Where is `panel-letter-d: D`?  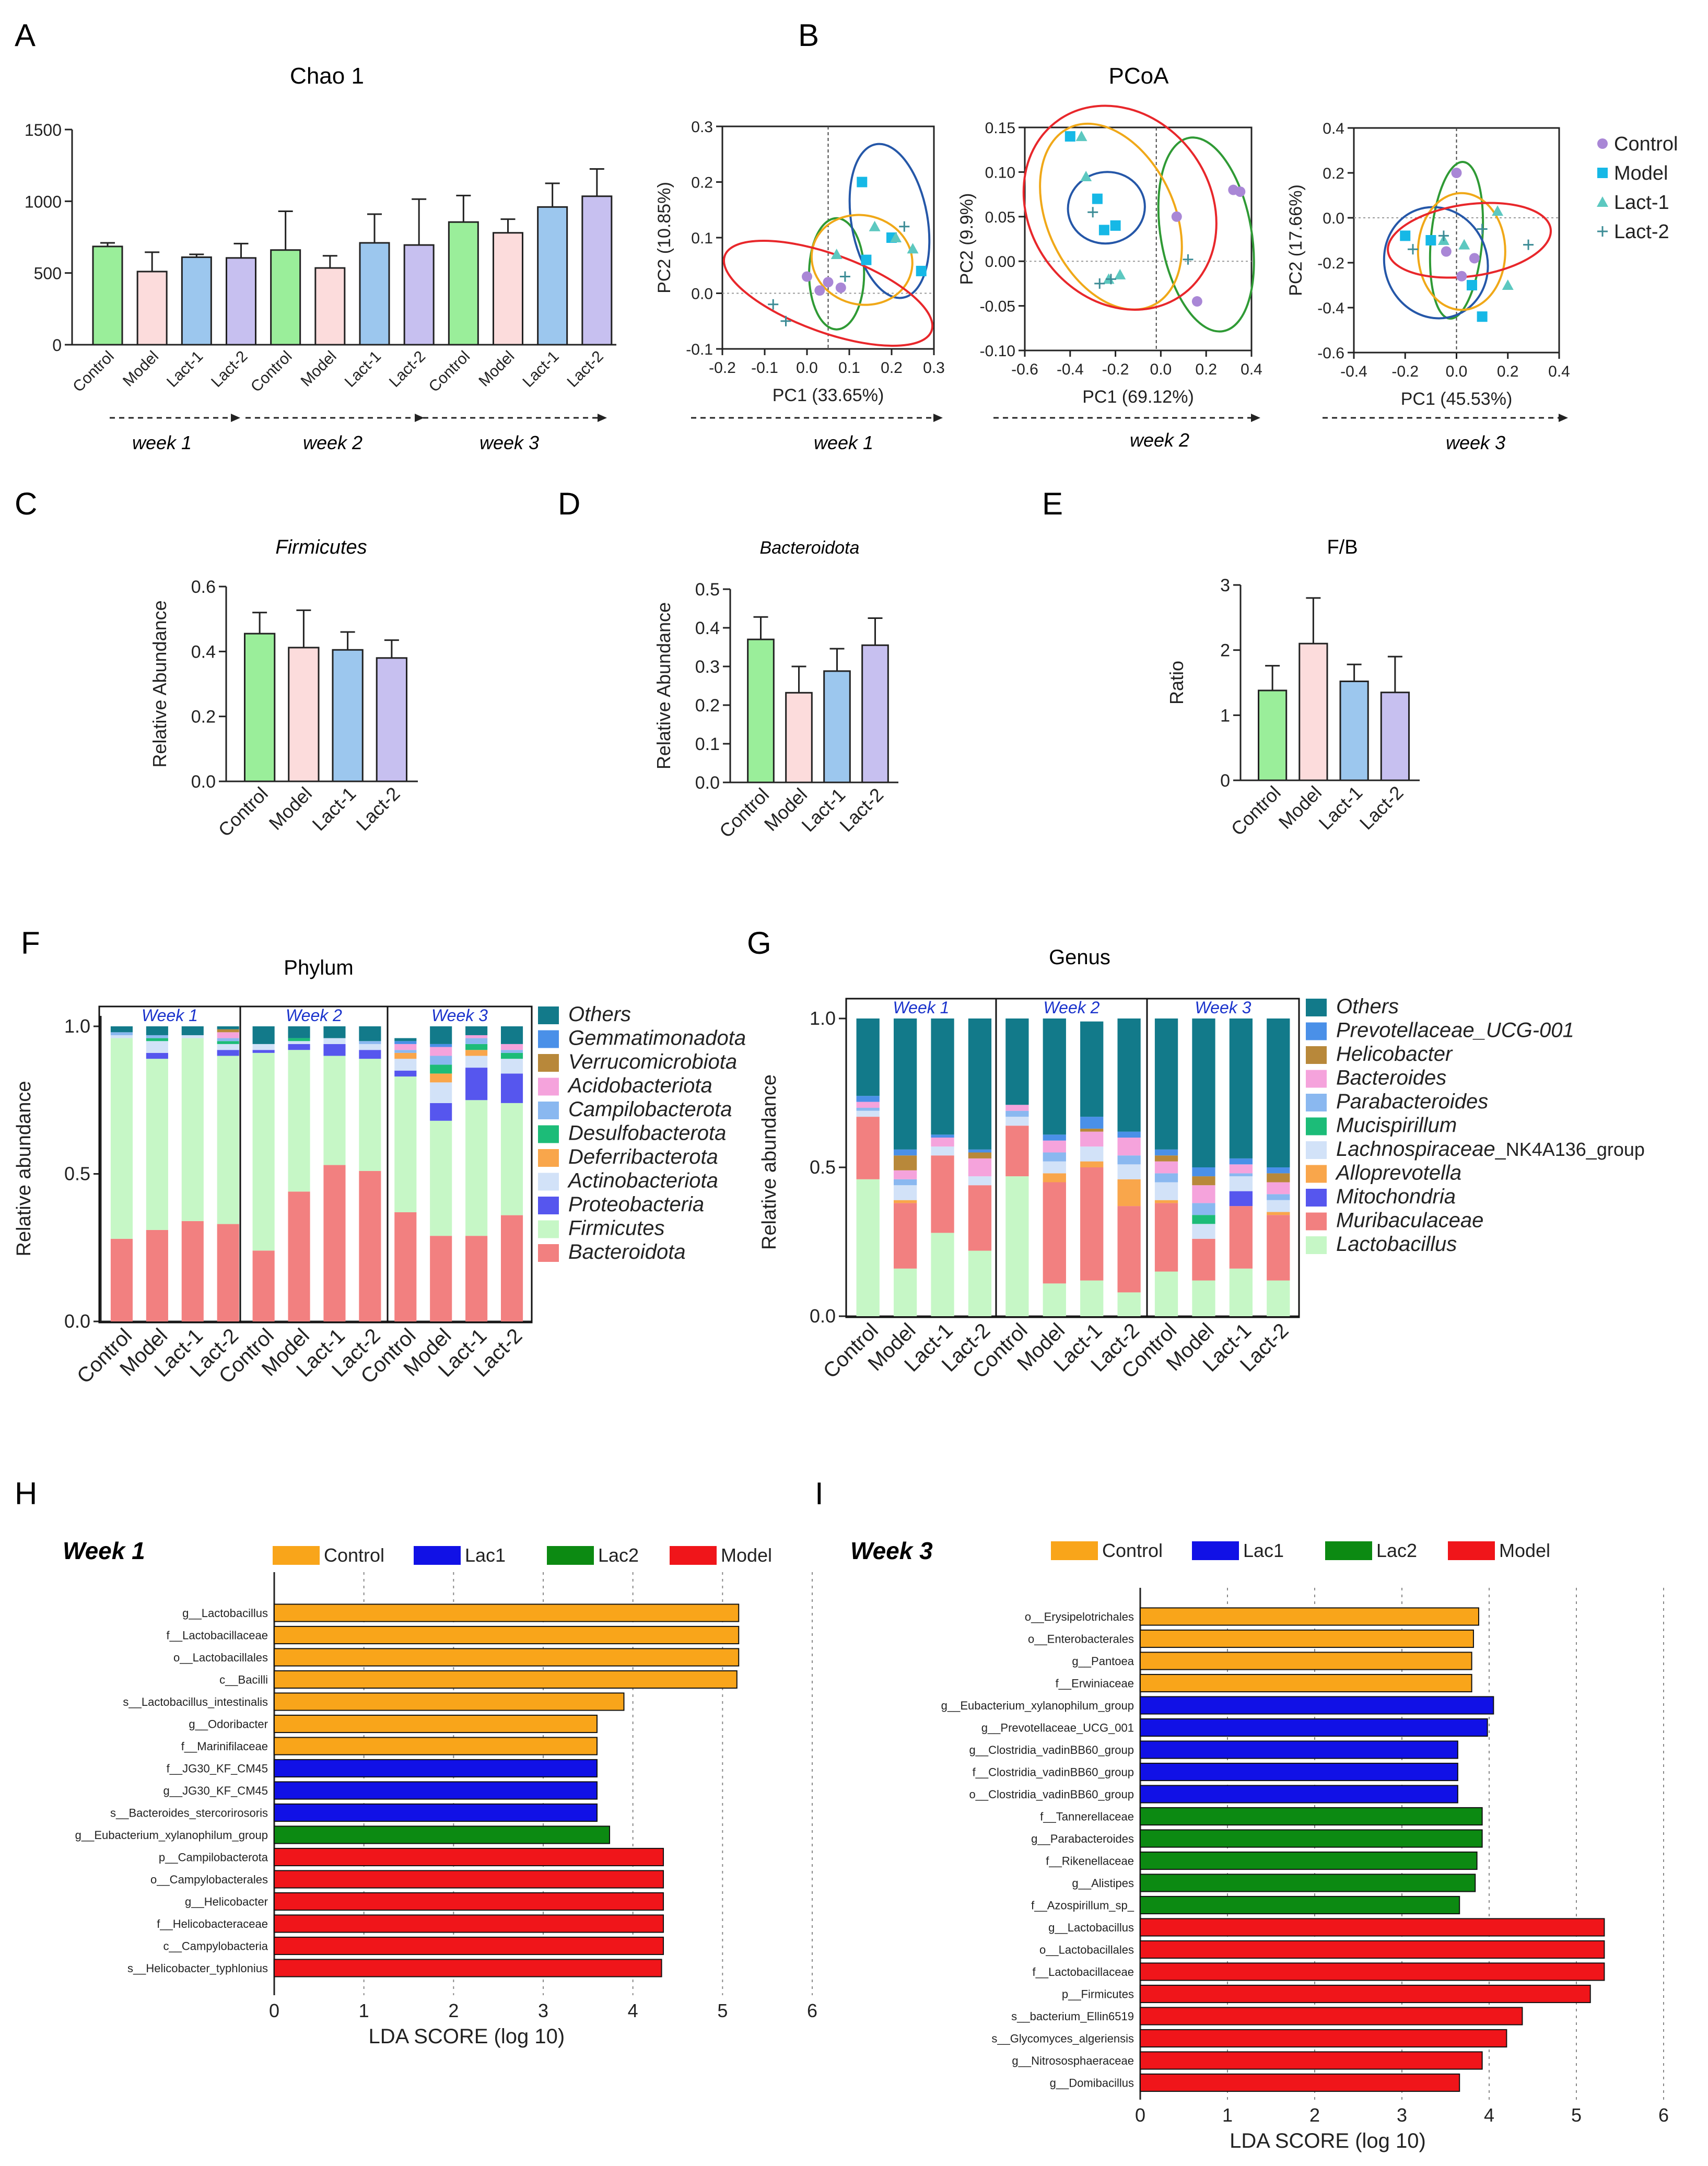 panel-letter-d: D is located at coordinates (569, 504).